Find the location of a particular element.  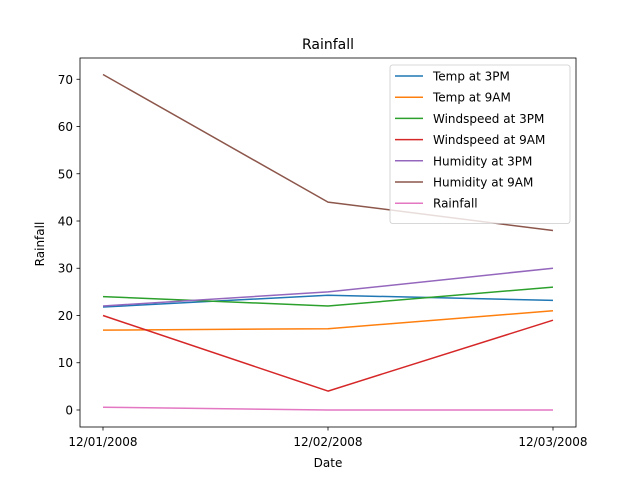

legend-label: Windspeed at 9AM is located at coordinates (489, 140).